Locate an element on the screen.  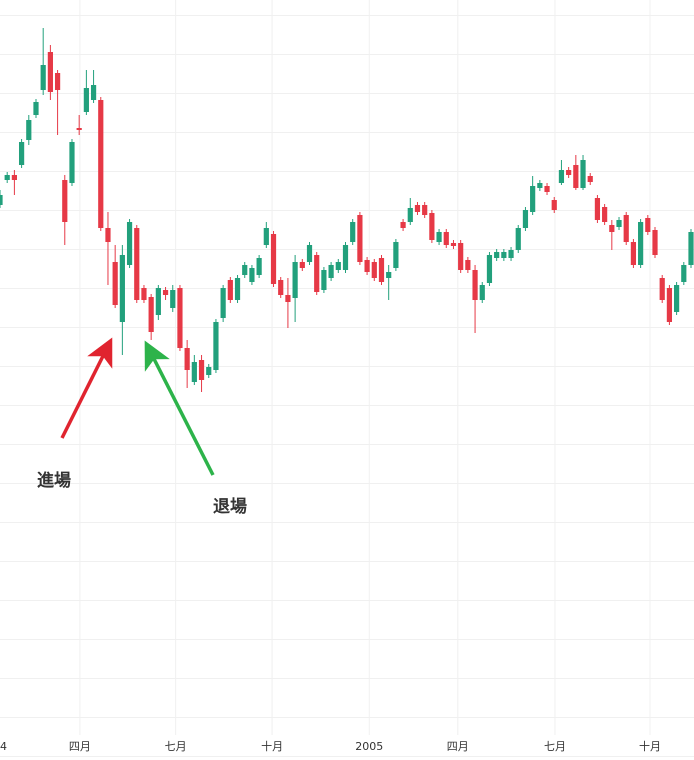
x-tick-label: 4 is located at coordinates (3, 746).